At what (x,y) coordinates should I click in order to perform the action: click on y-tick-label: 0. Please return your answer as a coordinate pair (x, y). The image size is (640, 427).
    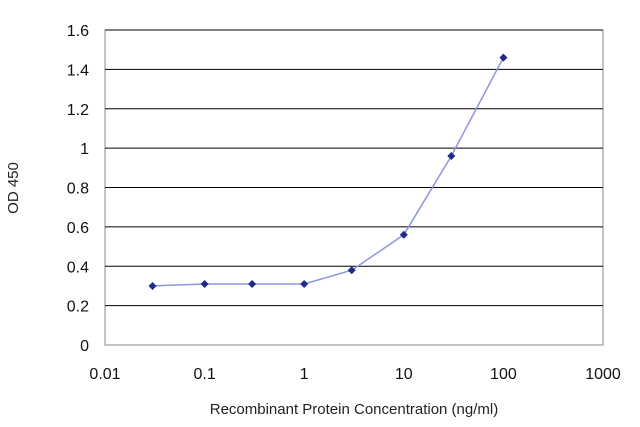
    Looking at the image, I should click on (84, 346).